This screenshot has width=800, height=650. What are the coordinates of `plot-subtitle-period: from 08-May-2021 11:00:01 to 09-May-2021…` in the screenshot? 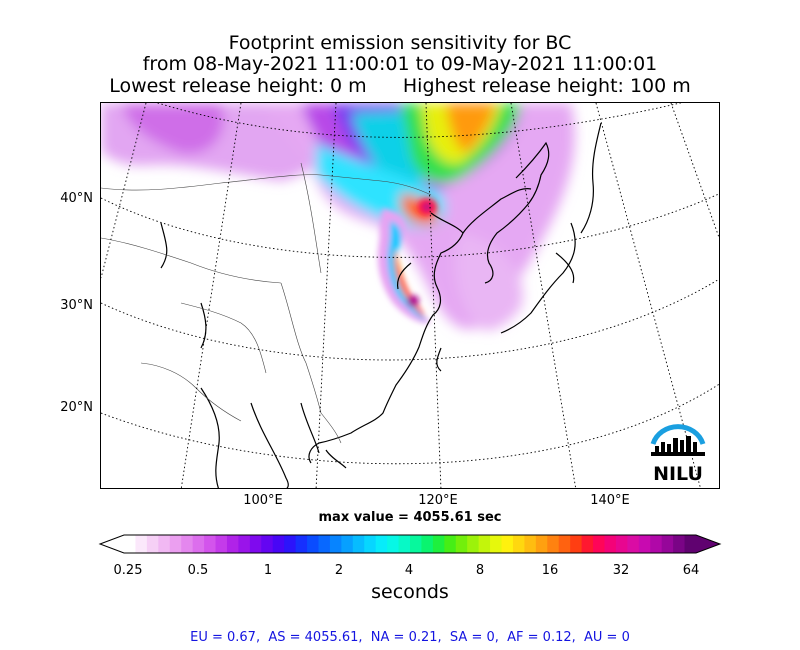 It's located at (400, 64).